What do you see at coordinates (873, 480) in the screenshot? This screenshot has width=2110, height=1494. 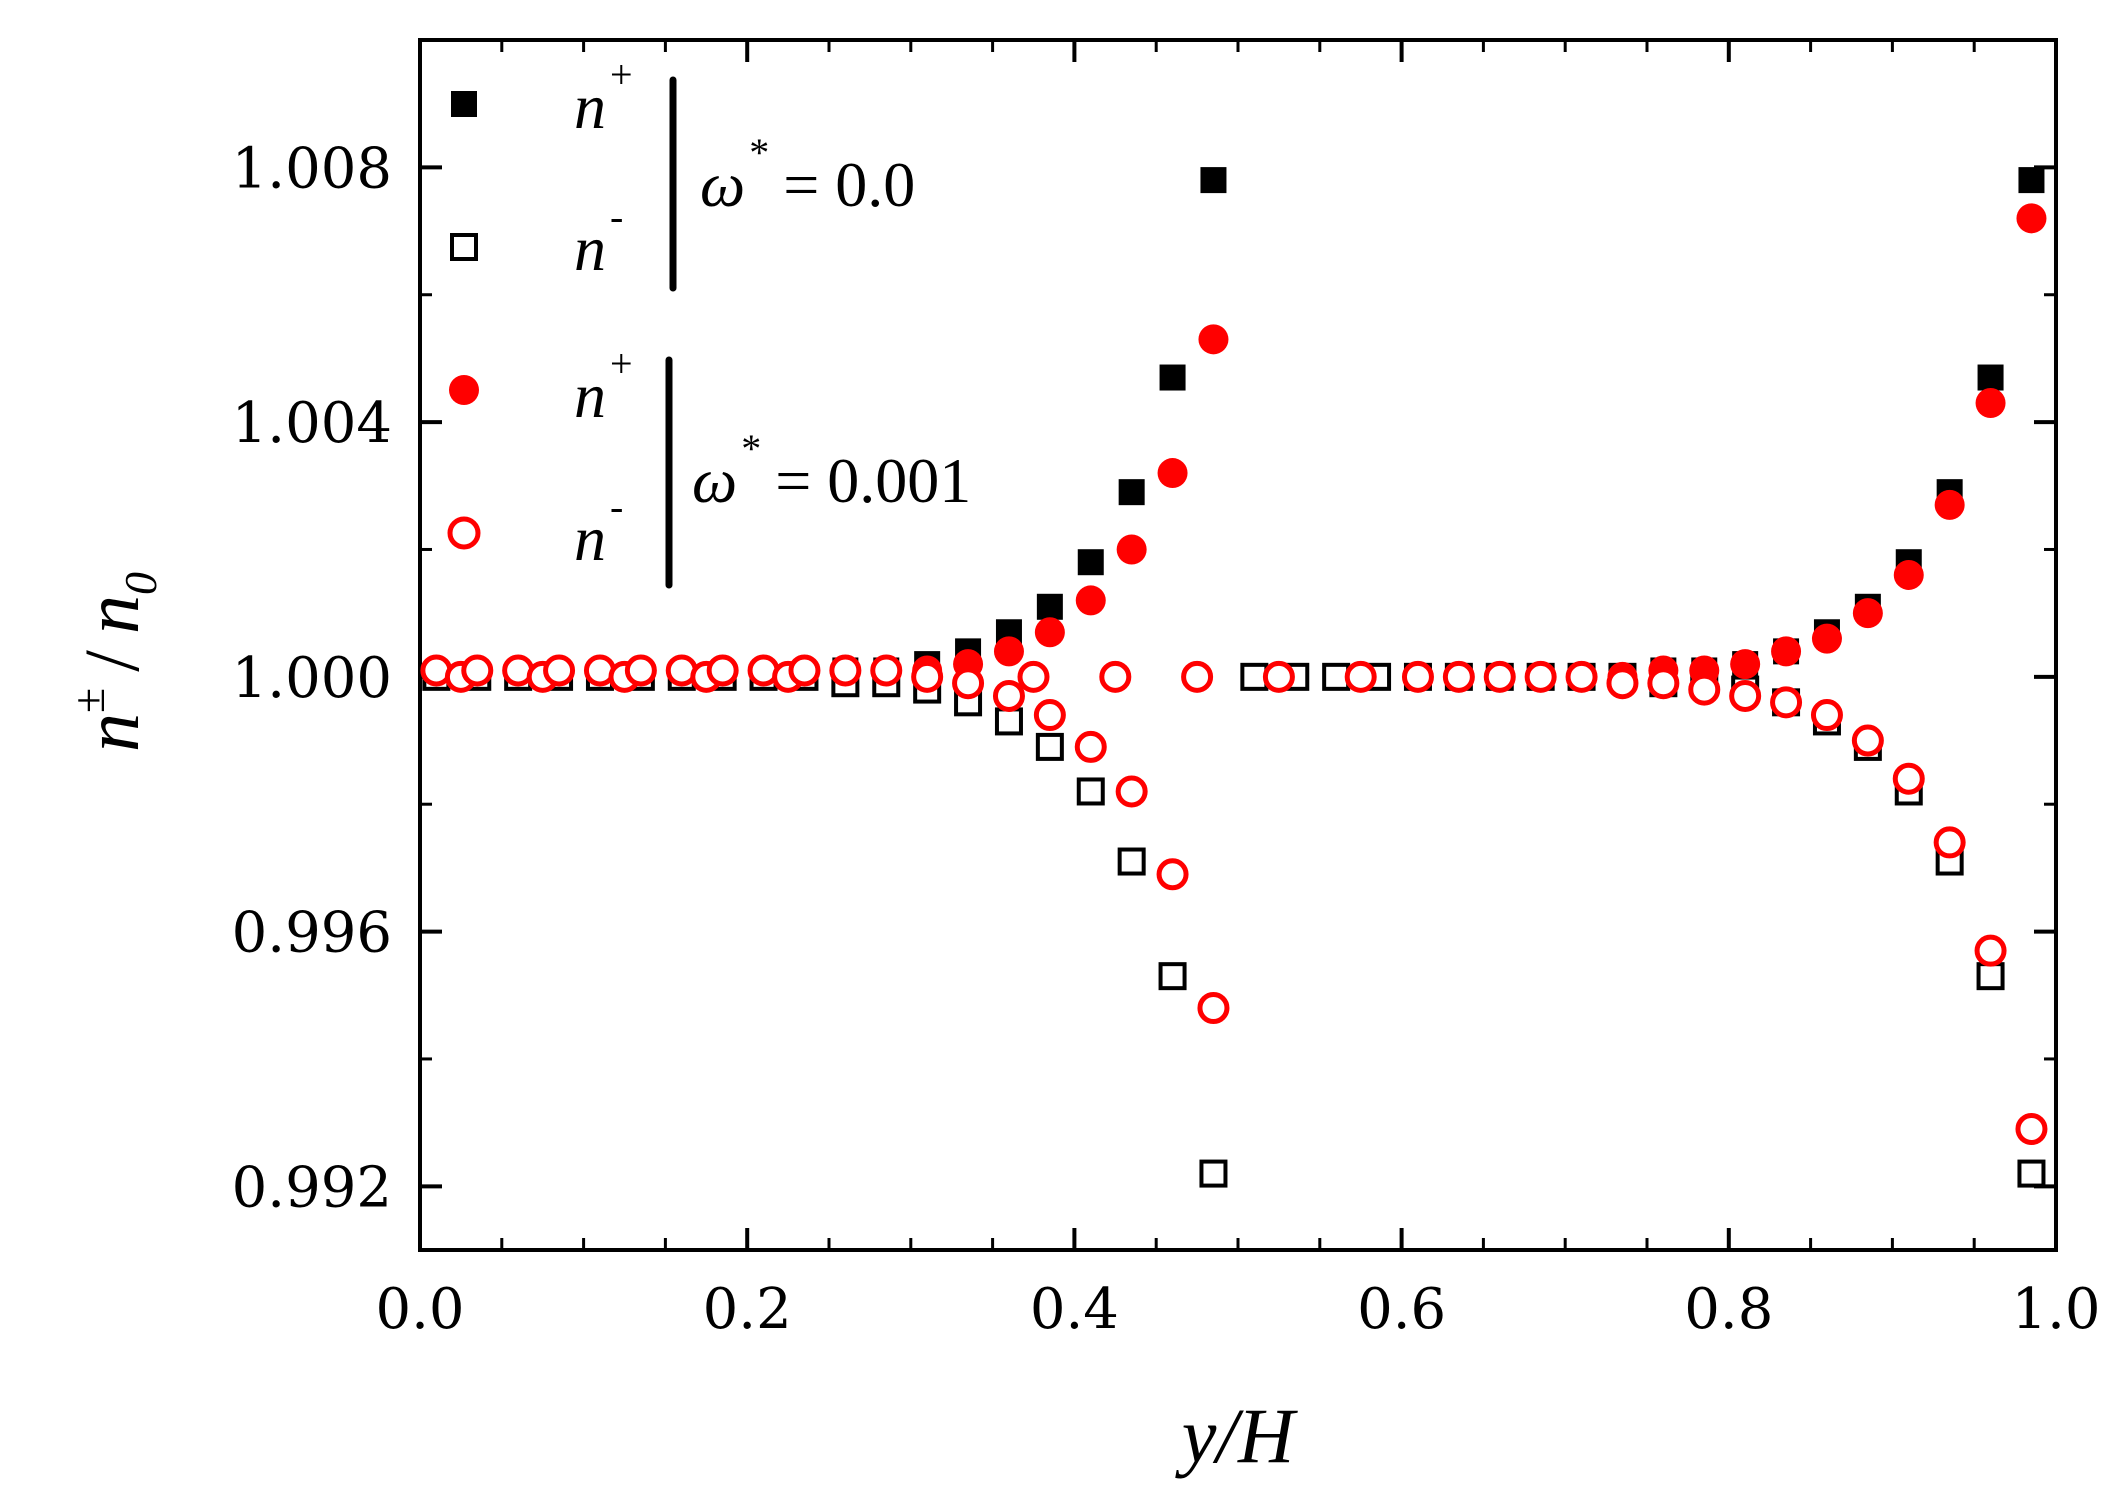 I see `legend-omega-value-2: = 0.001` at bounding box center [873, 480].